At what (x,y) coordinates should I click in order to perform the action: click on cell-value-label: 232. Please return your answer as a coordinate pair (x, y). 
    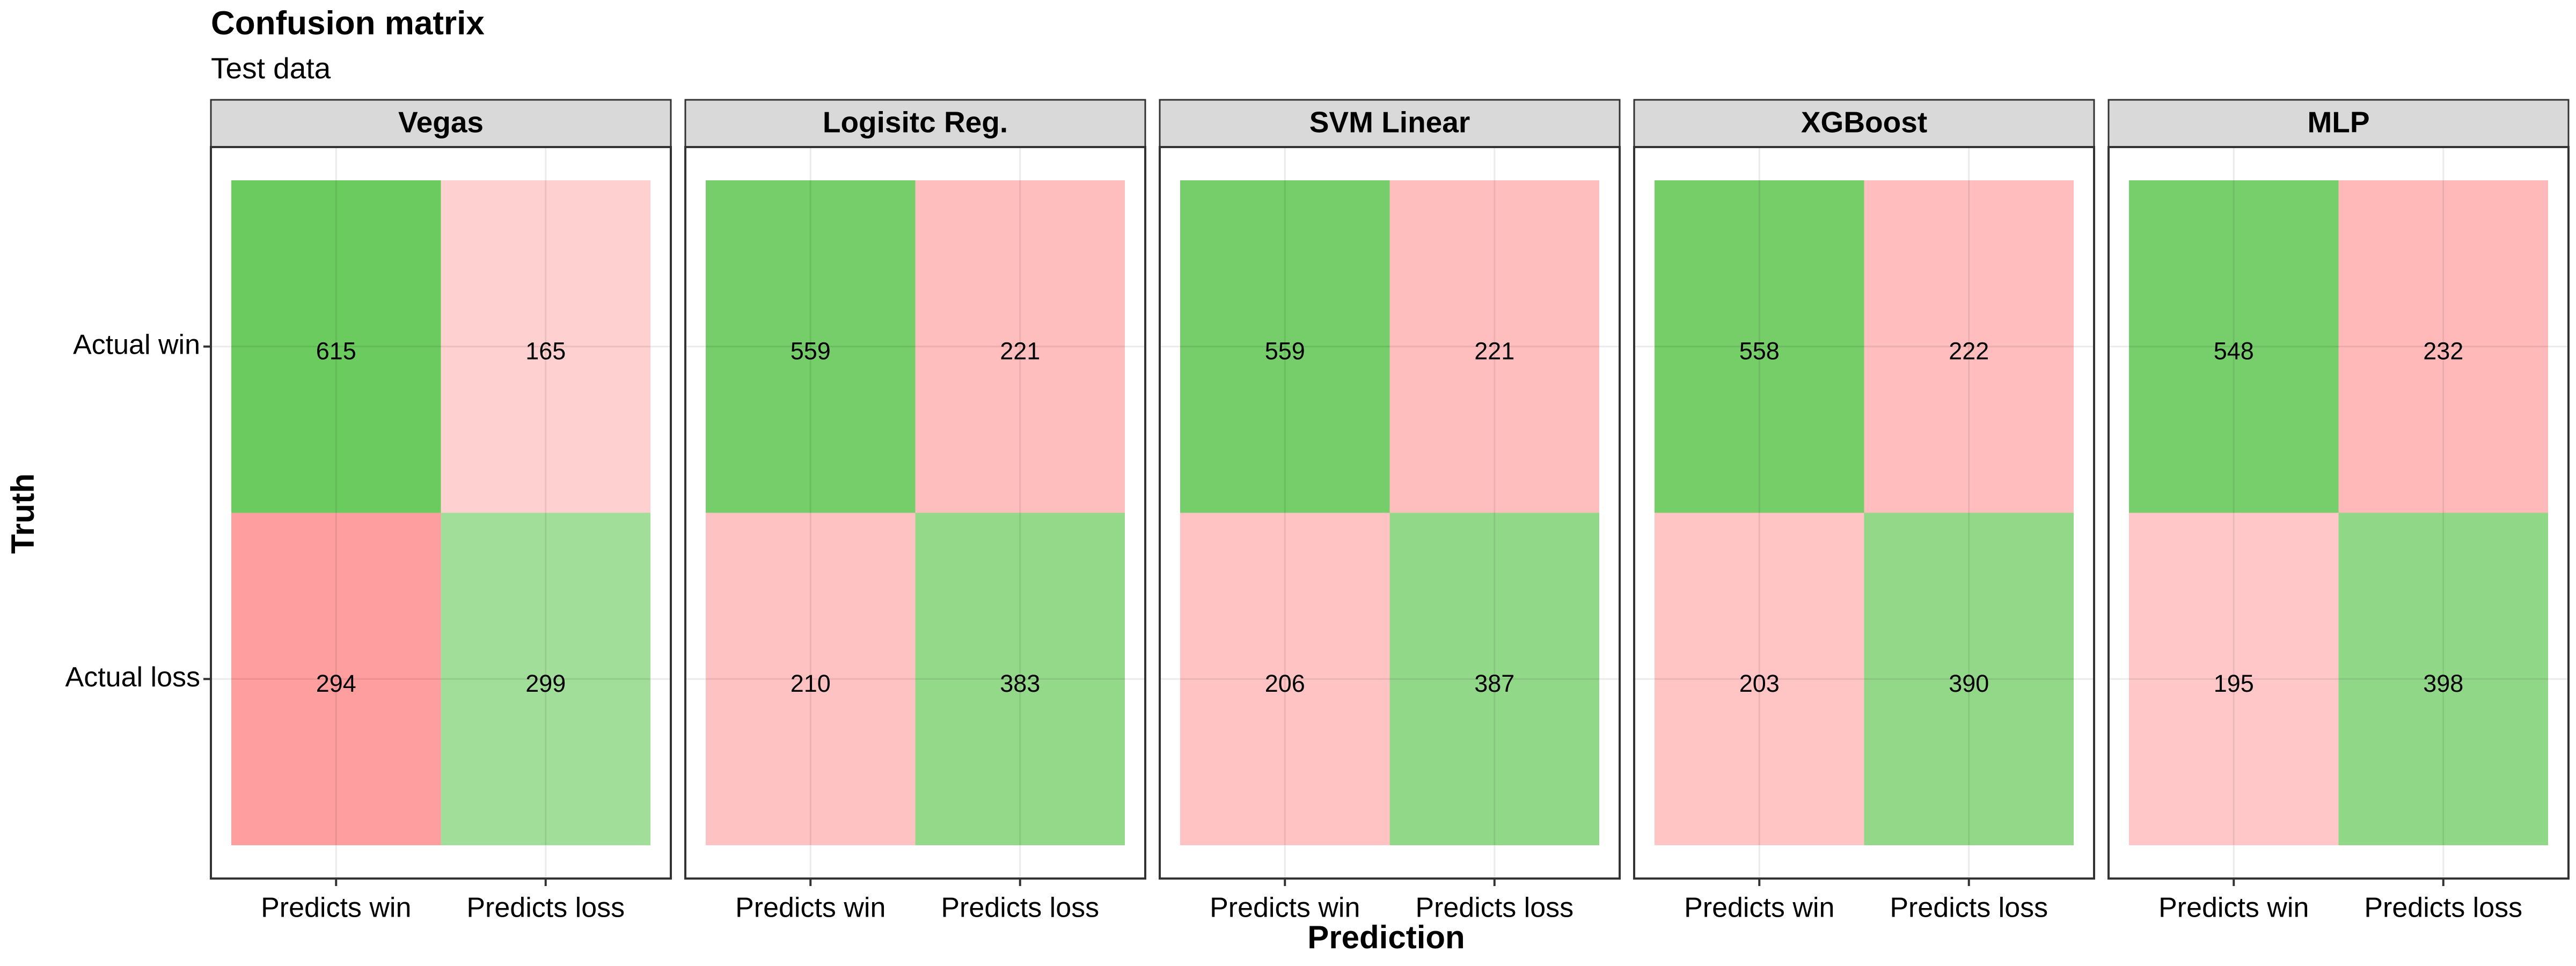
    Looking at the image, I should click on (2443, 351).